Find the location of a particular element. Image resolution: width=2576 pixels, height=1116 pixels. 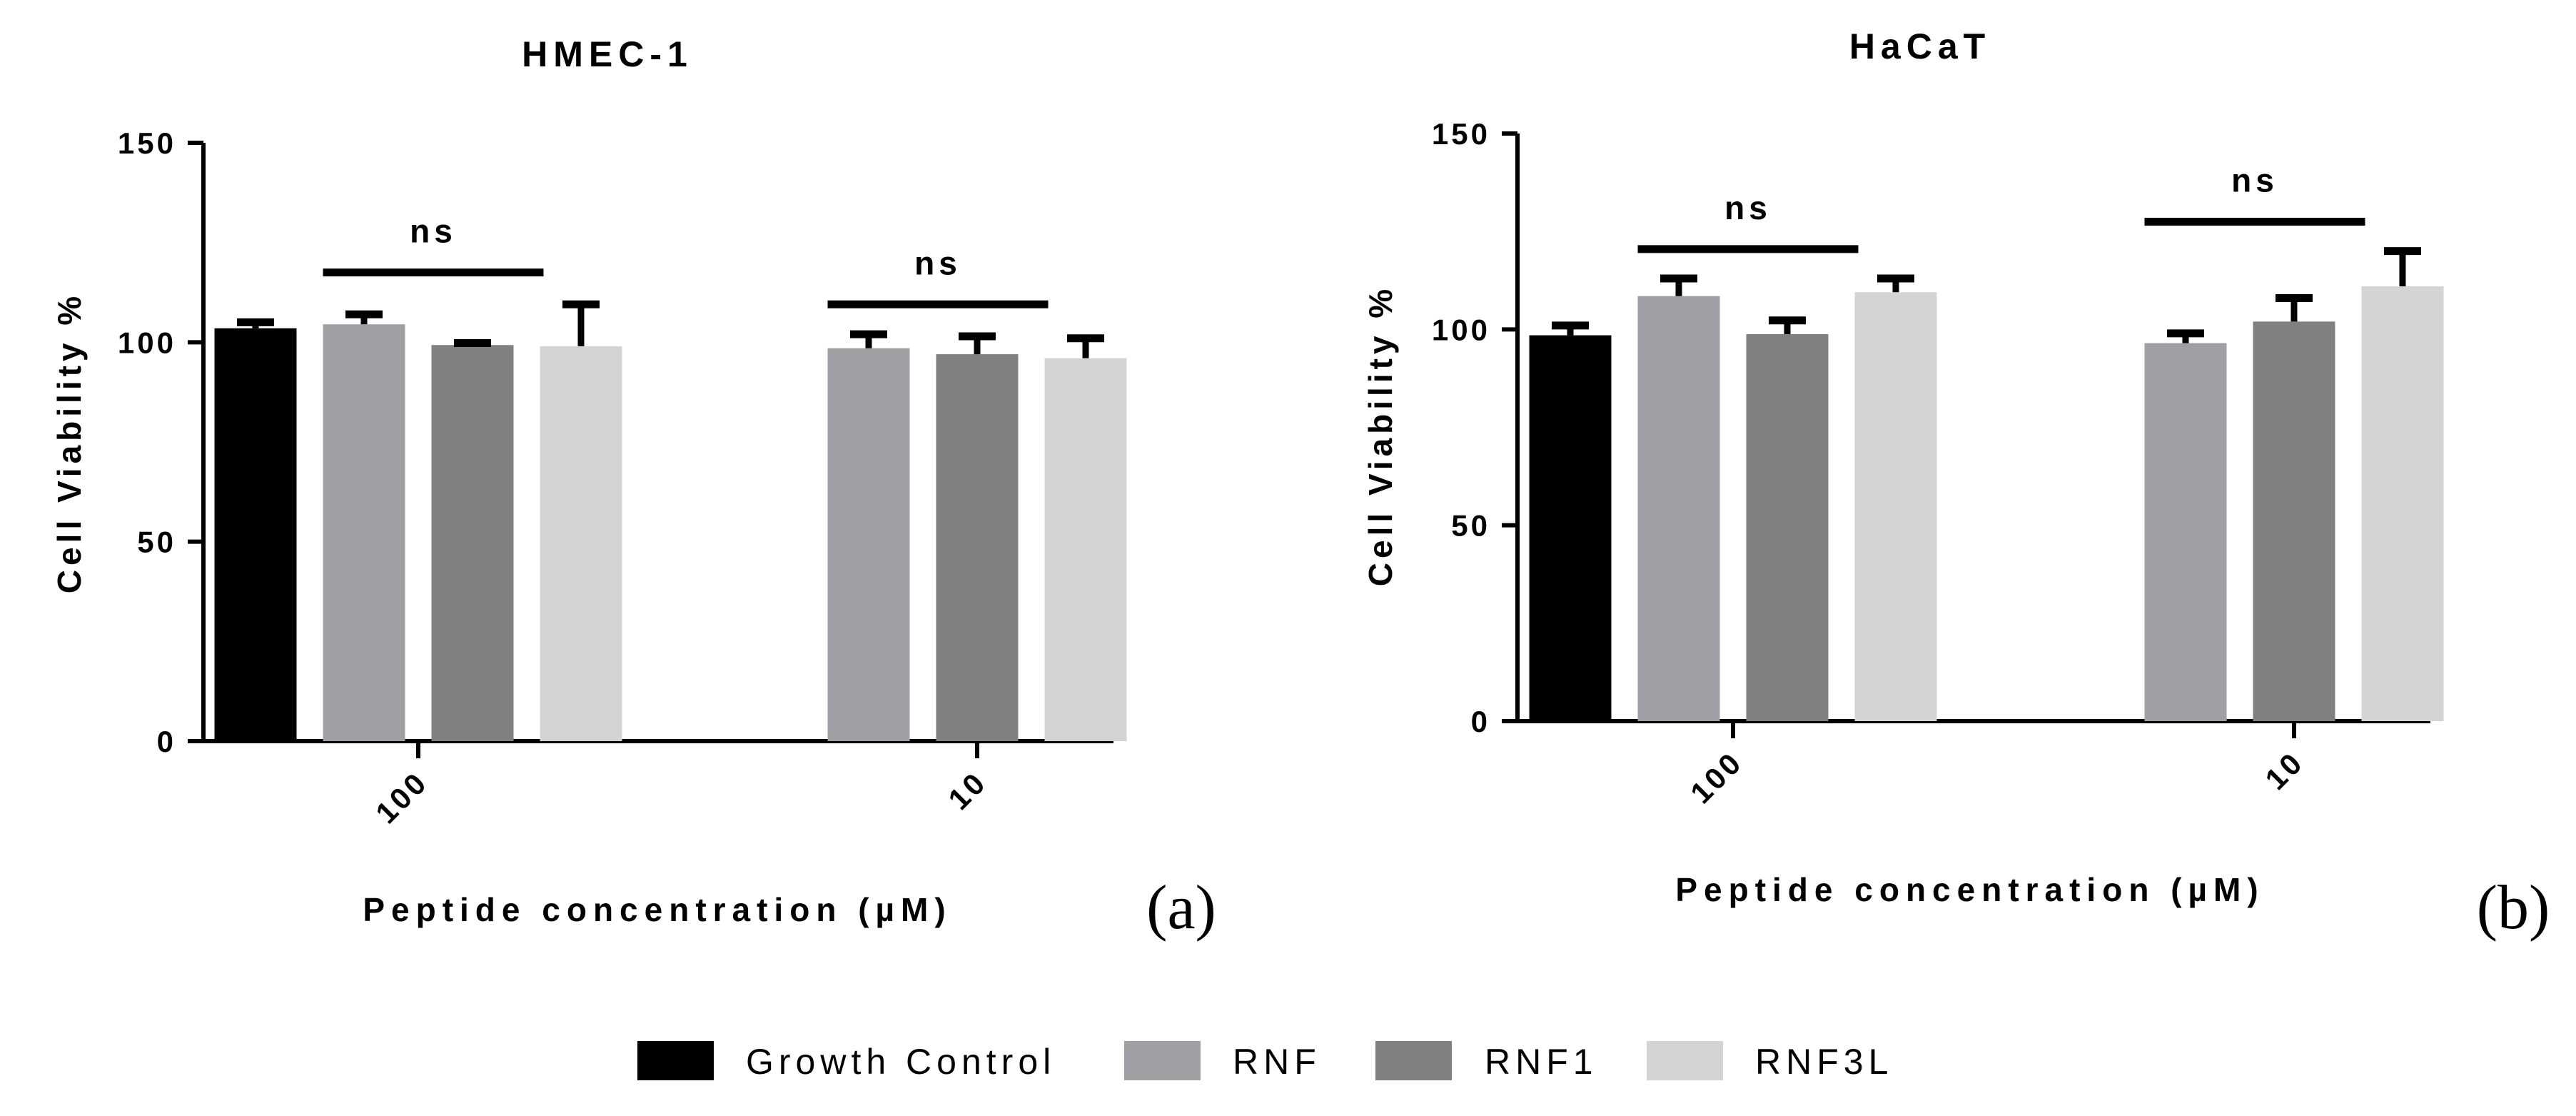

chart-title: HaCaT is located at coordinates (1920, 46).